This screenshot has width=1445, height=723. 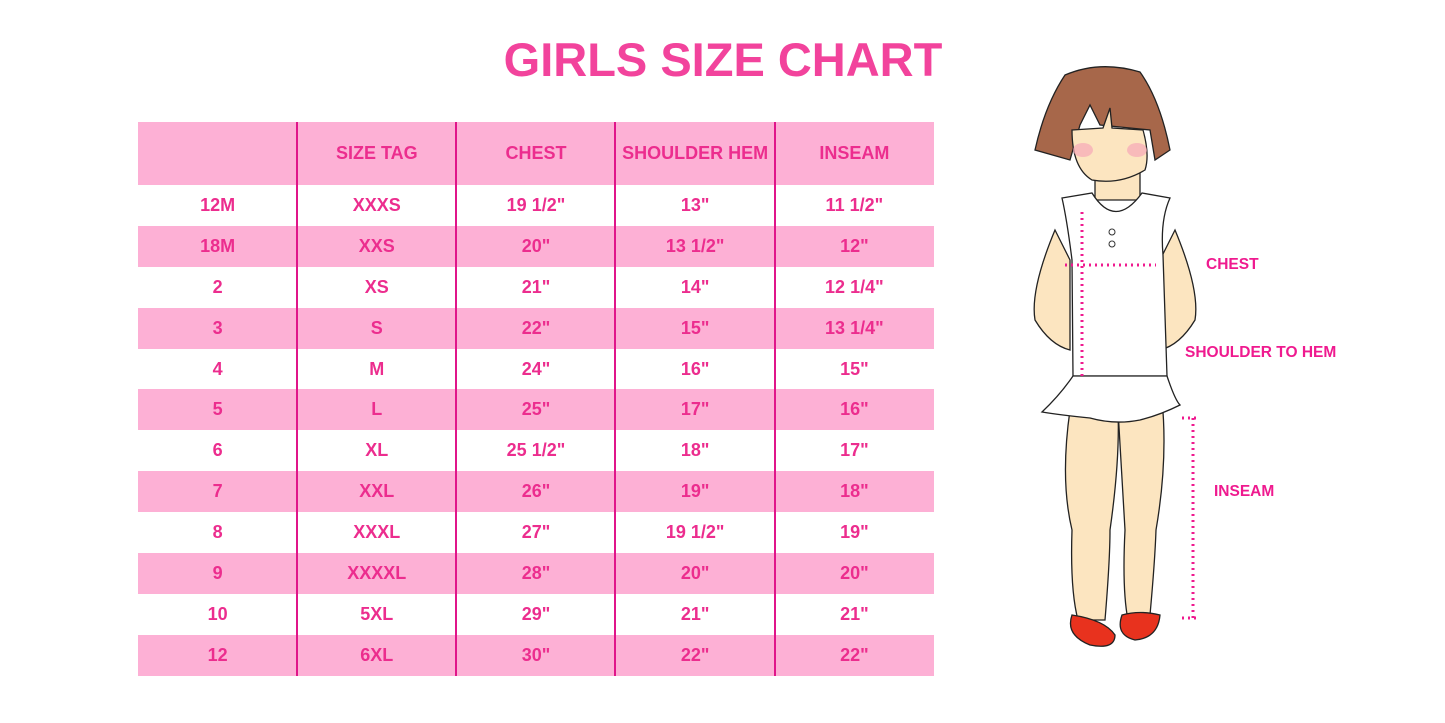 I want to click on chest-cell: 22", so click(x=536, y=327).